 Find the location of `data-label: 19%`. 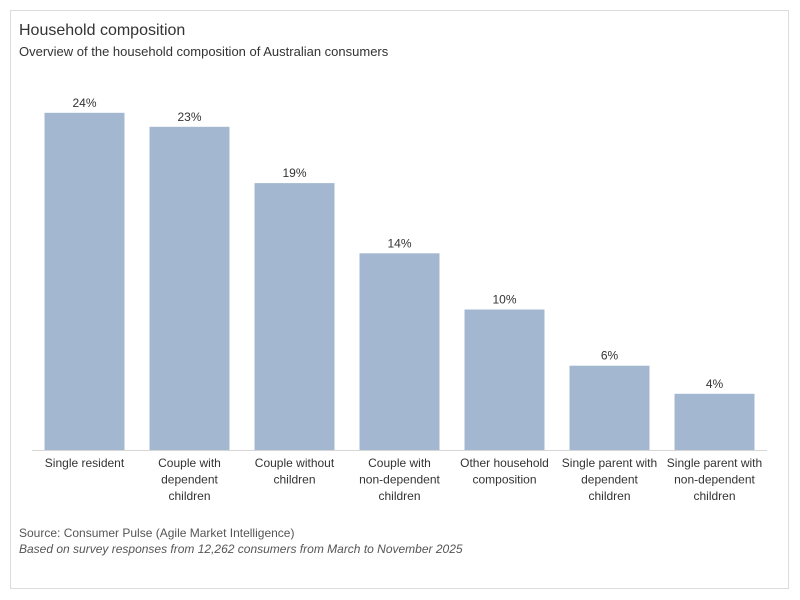

data-label: 19% is located at coordinates (294, 173).